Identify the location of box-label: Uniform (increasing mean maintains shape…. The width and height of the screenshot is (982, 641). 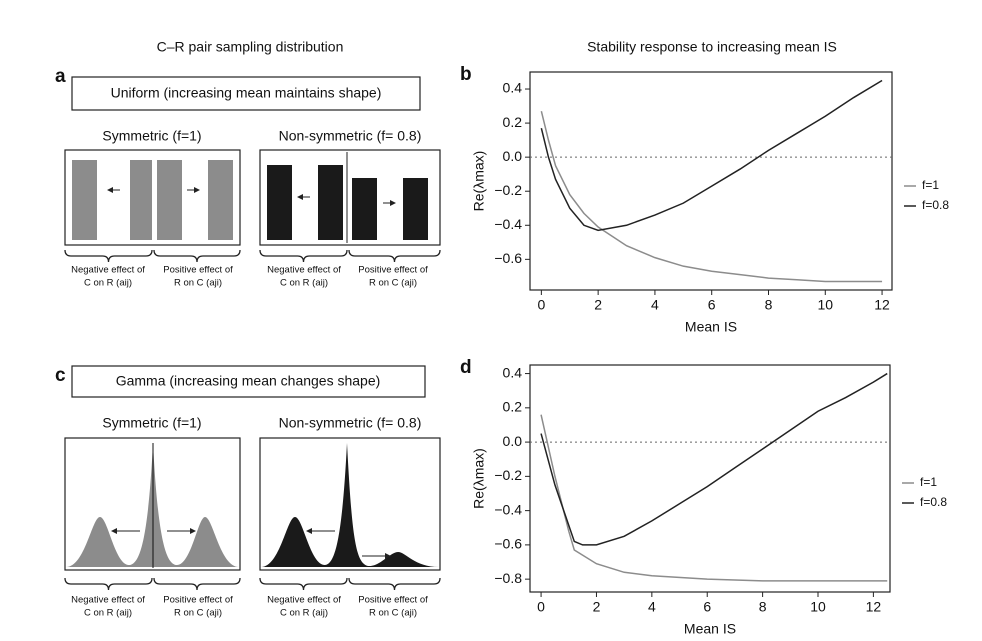
(246, 93).